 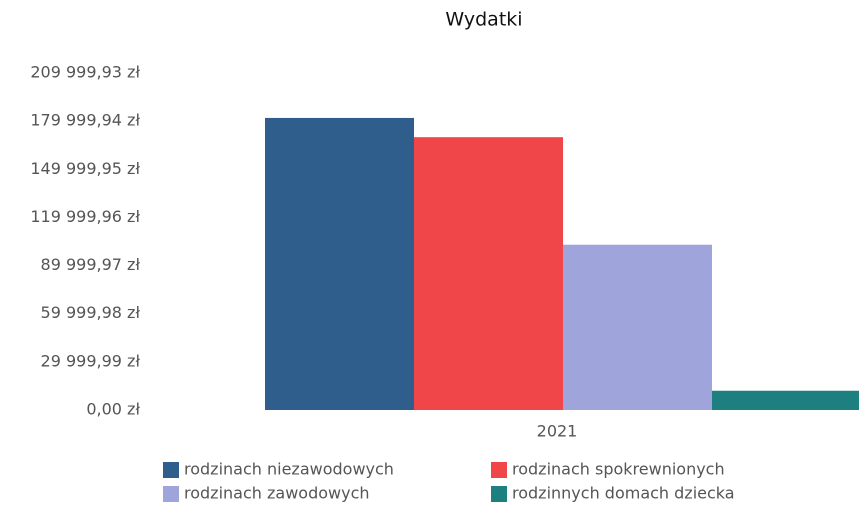 I want to click on x-tick-label: 2021, so click(x=557, y=431).